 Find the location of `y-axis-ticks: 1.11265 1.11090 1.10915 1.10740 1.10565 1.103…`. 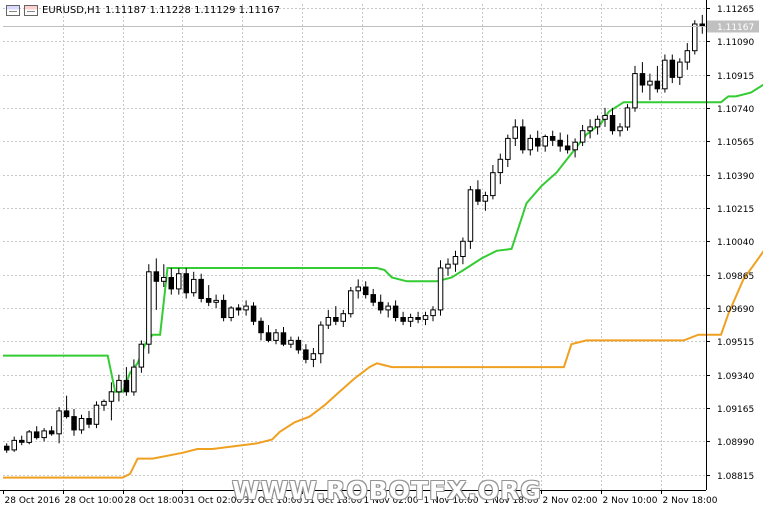

y-axis-ticks: 1.11265 1.11090 1.10915 1.10740 1.10565 1.103… is located at coordinates (730, 243).